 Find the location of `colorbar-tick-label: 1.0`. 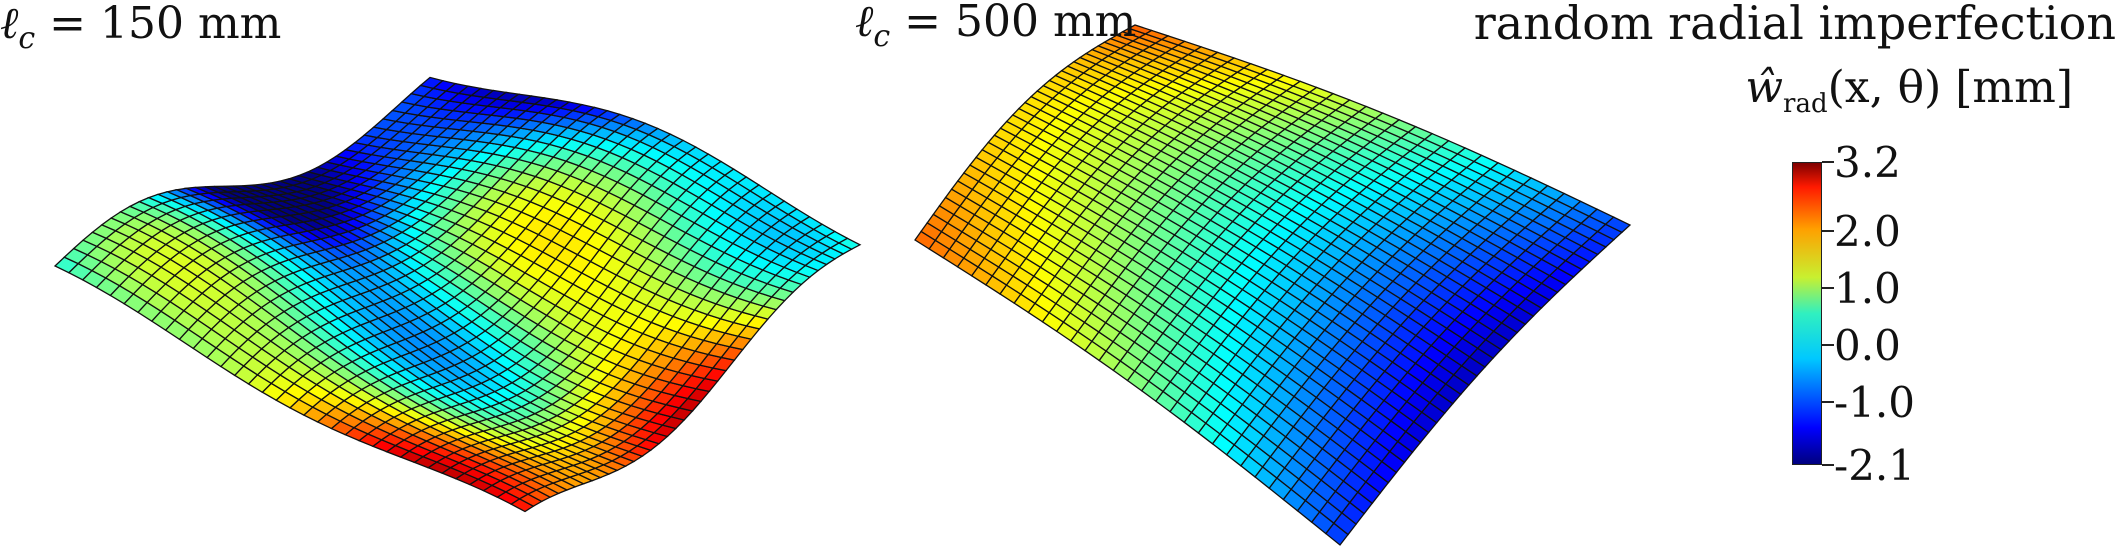

colorbar-tick-label: 1.0 is located at coordinates (1867, 288).